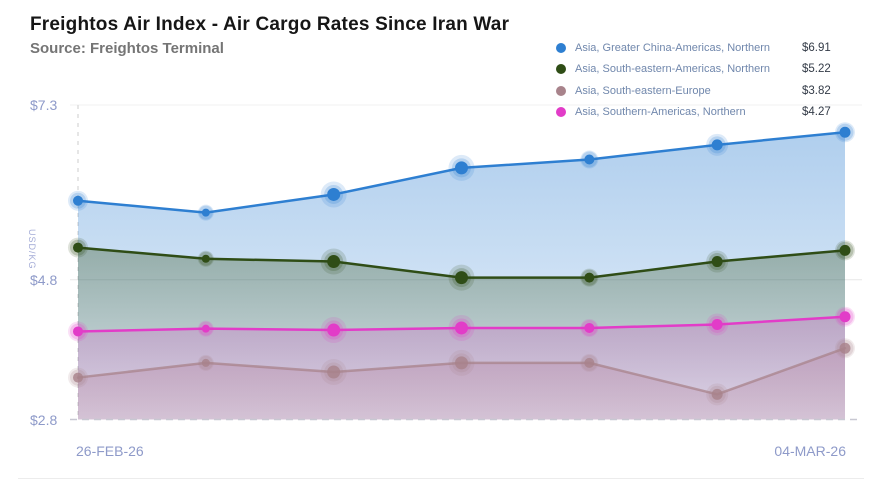  What do you see at coordinates (816, 47) in the screenshot?
I see `legend-item-value: $6.91` at bounding box center [816, 47].